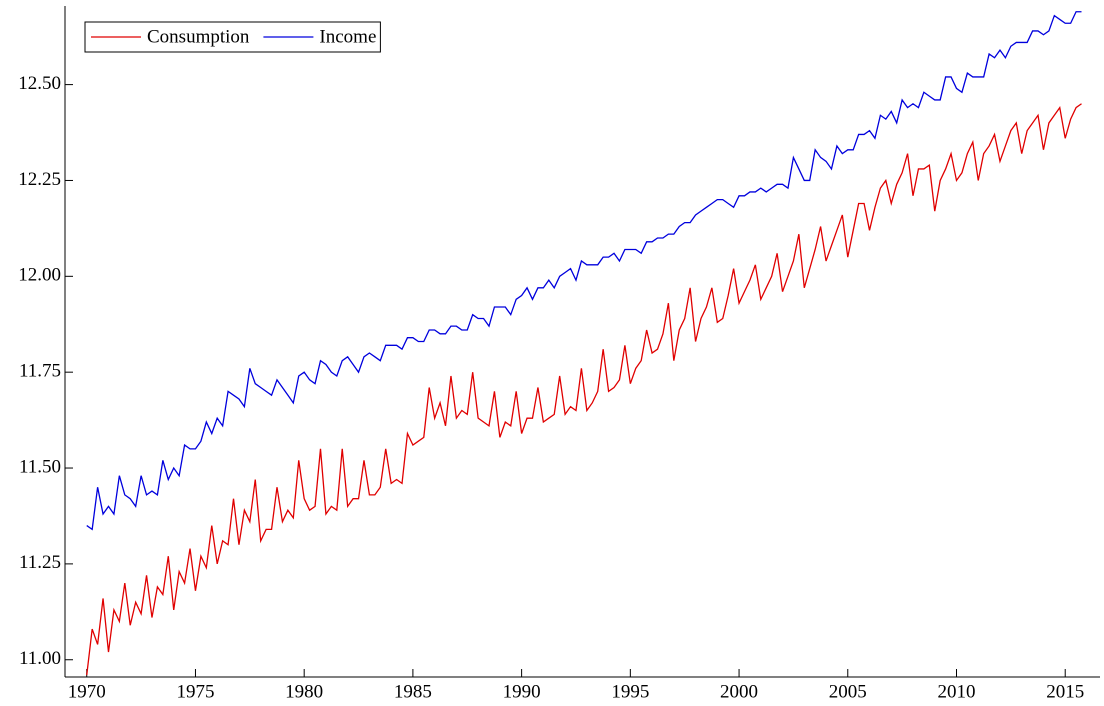 The width and height of the screenshot is (1104, 706). I want to click on x-tick-label: 1985, so click(413, 691).